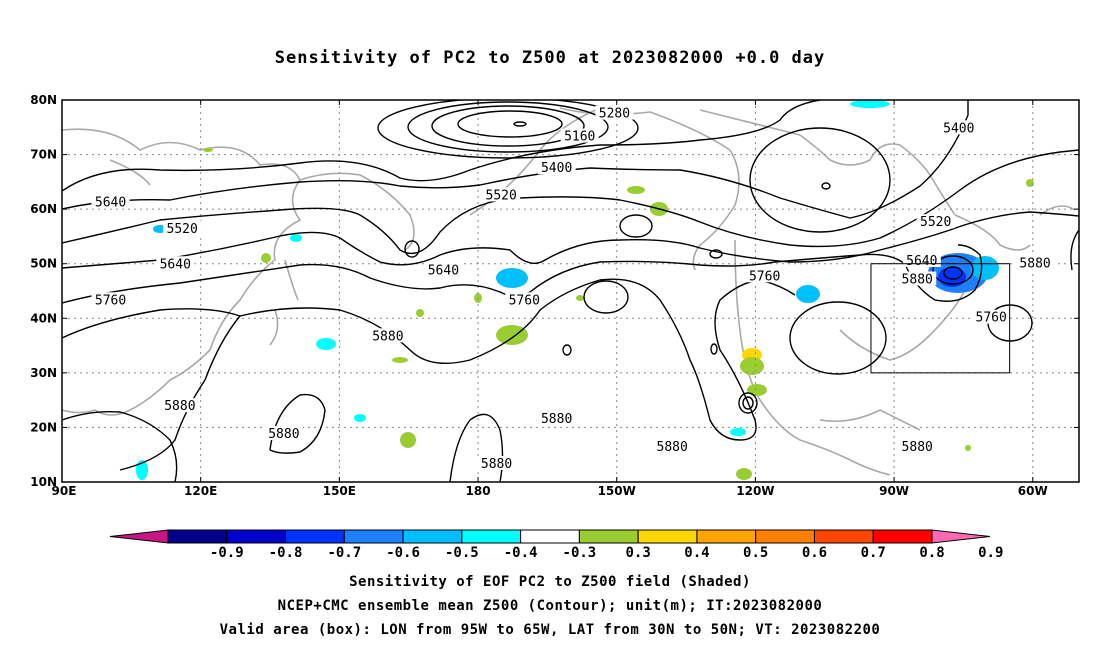  What do you see at coordinates (43, 482) in the screenshot?
I see `lat-label: 10N` at bounding box center [43, 482].